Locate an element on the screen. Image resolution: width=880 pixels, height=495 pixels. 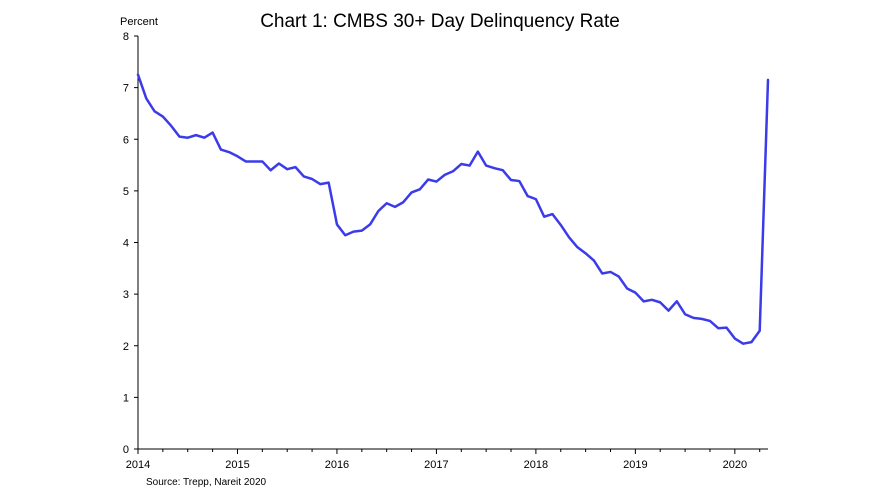
x-tick-label: 2020 is located at coordinates (735, 465).